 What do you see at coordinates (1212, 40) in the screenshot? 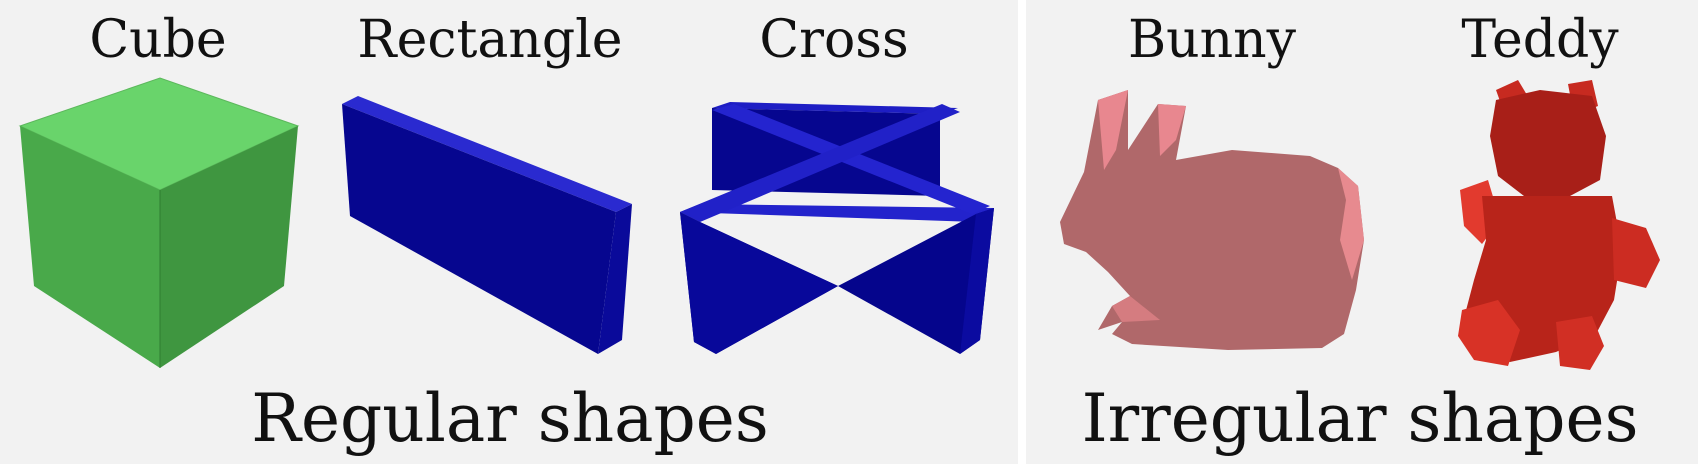
I see `bunny-label: Bunny` at bounding box center [1212, 40].